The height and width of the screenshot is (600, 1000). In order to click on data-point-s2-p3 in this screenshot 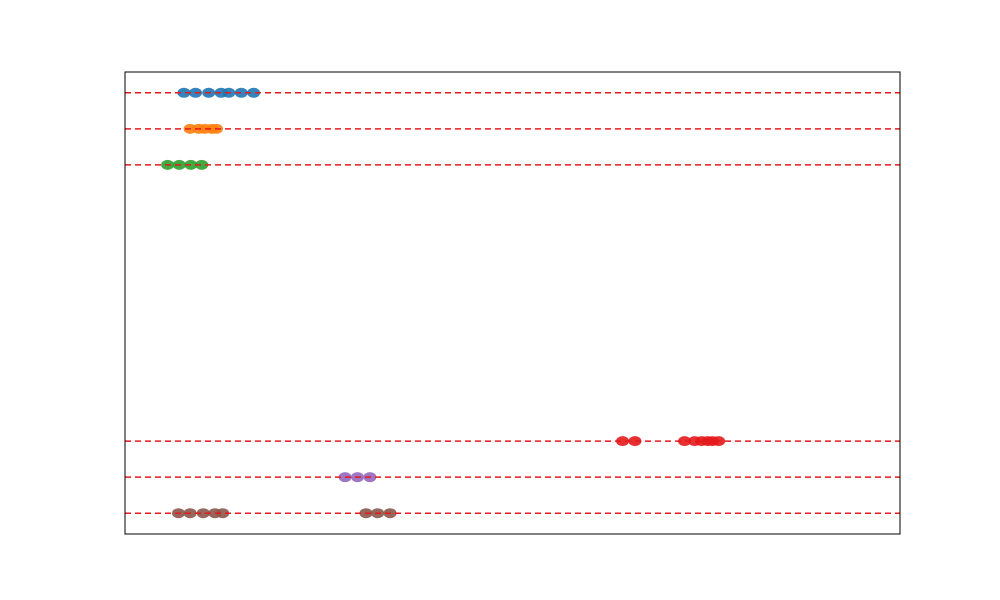, I will do `click(202, 164)`.